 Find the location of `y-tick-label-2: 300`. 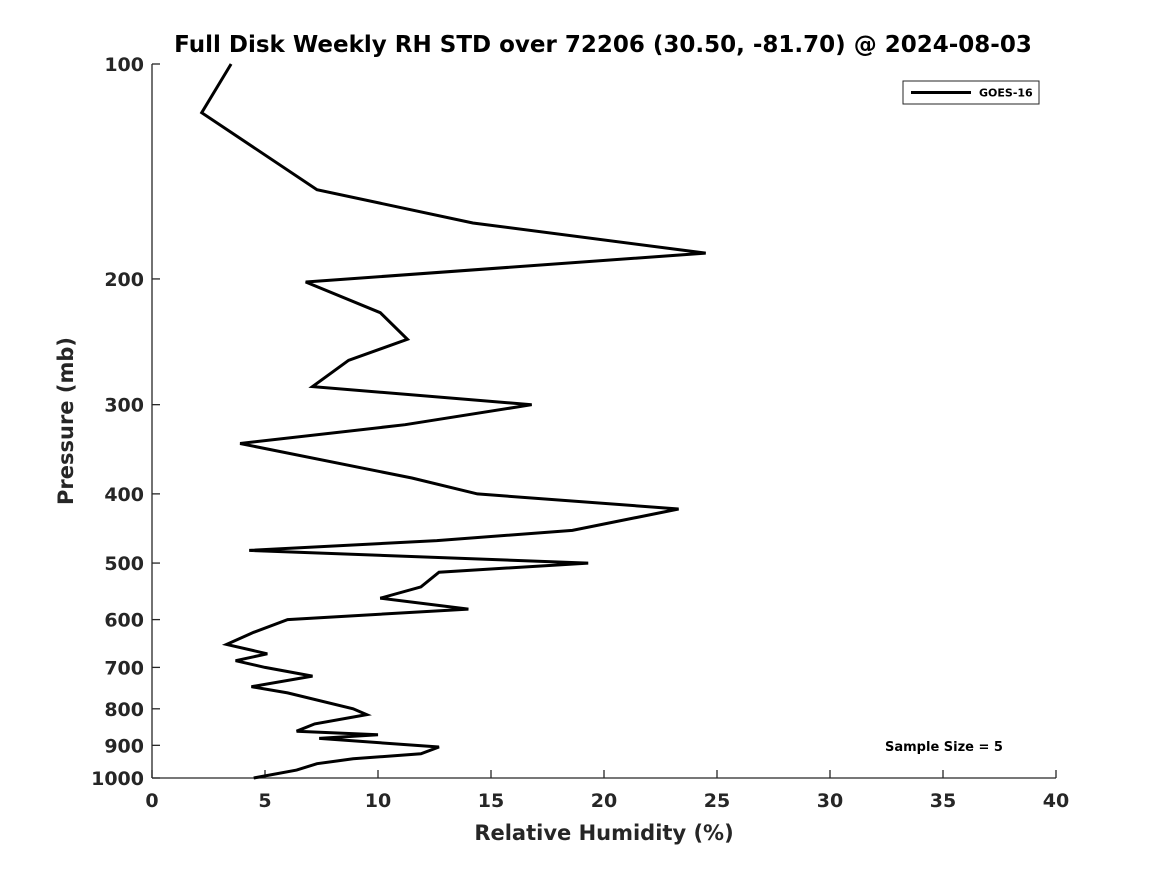

y-tick-label-2: 300 is located at coordinates (124, 406).